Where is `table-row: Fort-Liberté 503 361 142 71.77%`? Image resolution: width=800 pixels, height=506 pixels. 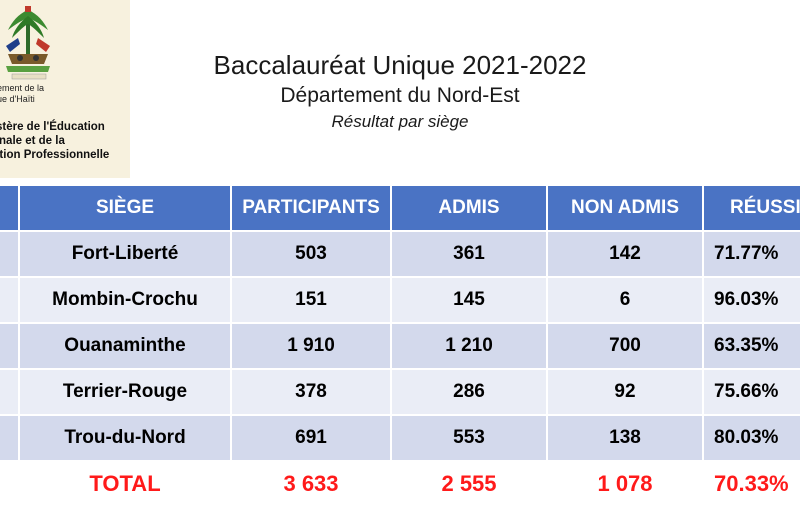 table-row: Fort-Liberté 503 361 142 71.77% is located at coordinates (400, 254).